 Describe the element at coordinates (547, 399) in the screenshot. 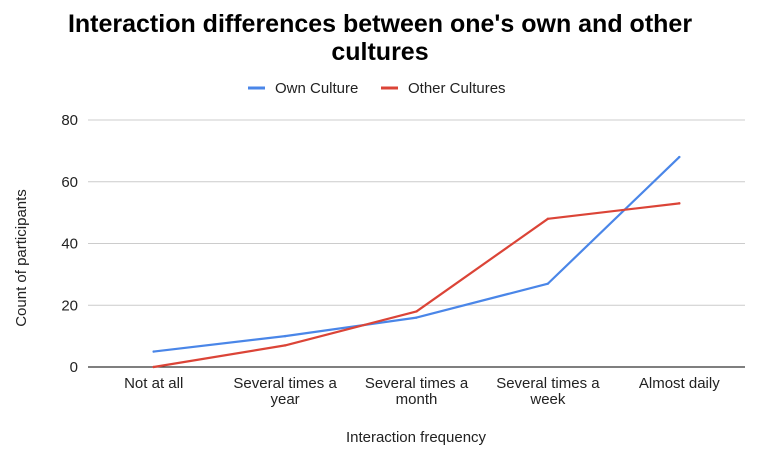

I see `x-tick-label-line: week` at that location.